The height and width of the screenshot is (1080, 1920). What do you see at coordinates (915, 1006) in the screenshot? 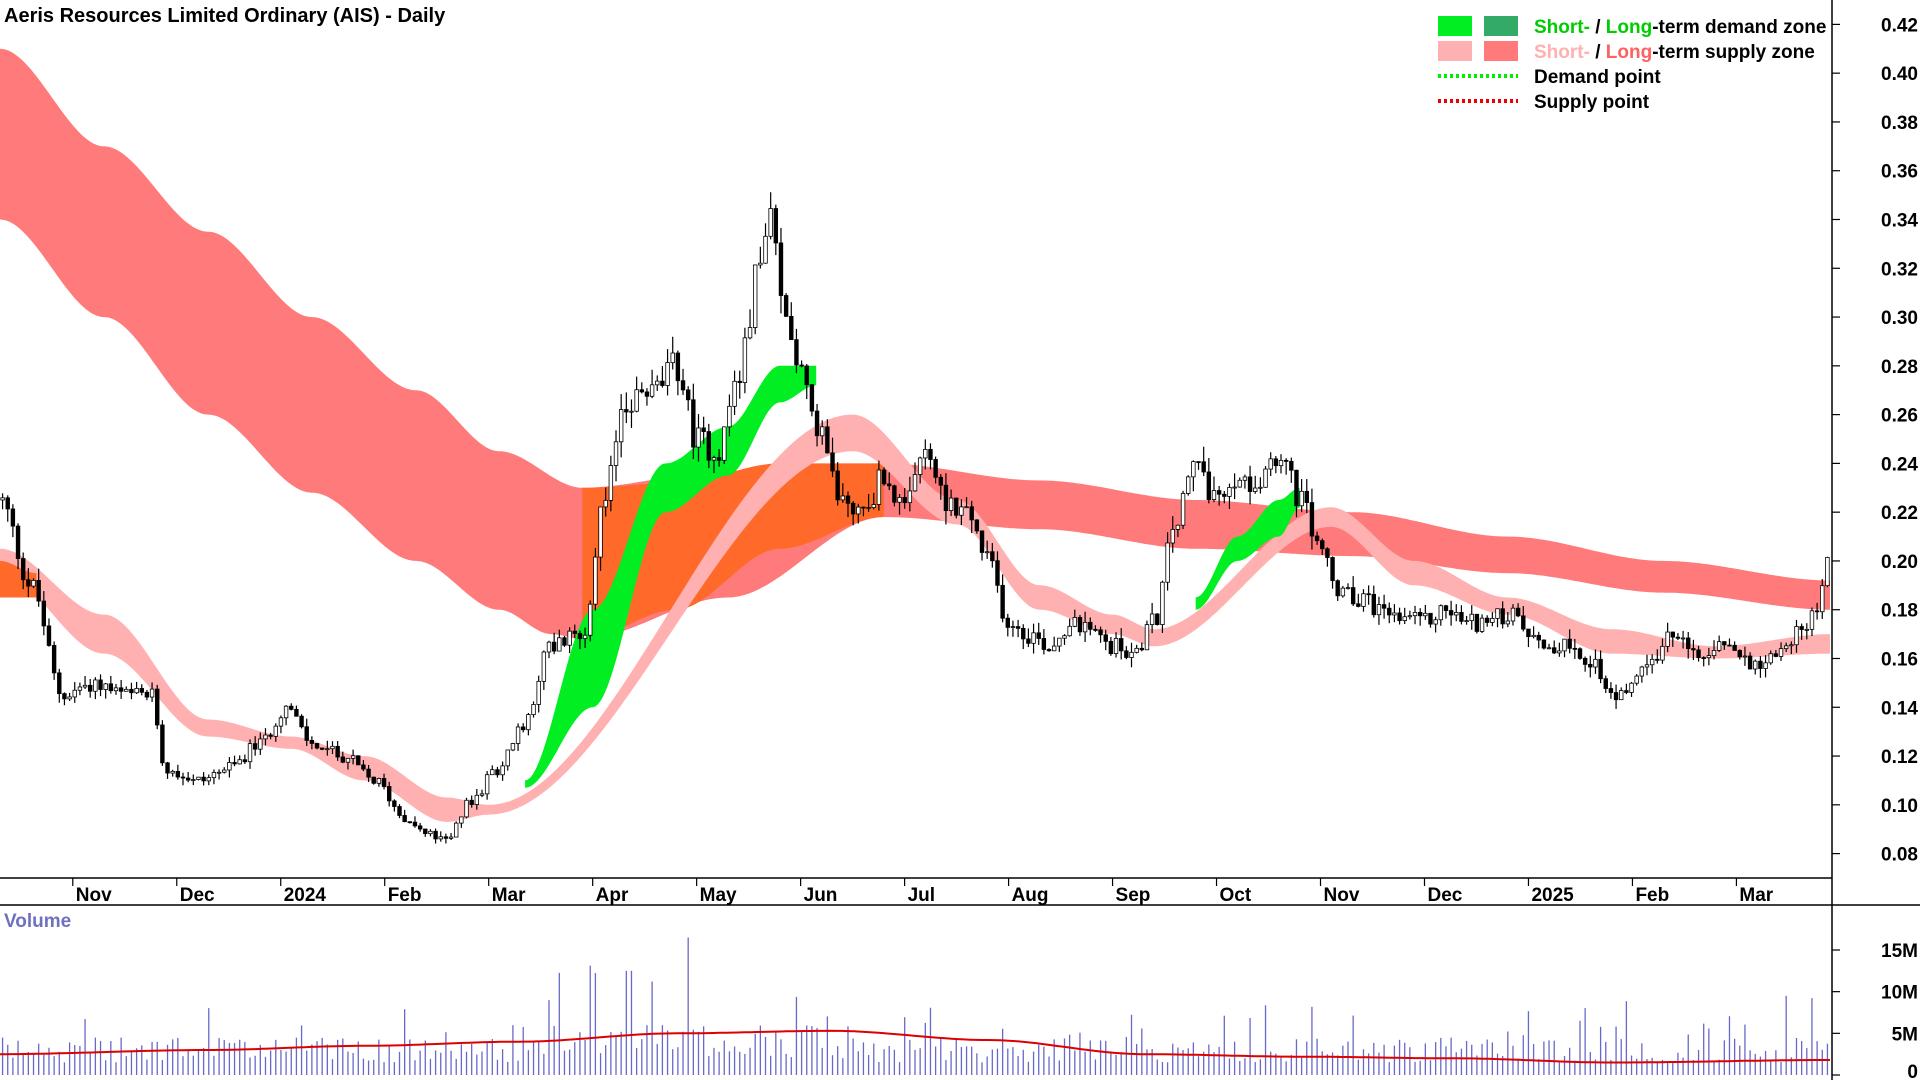
I see `volume-layer` at bounding box center [915, 1006].